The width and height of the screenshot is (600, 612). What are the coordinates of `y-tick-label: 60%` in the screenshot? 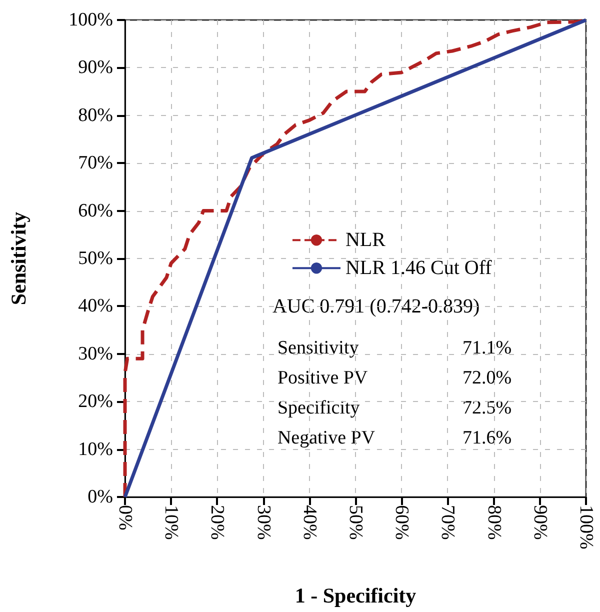 It's located at (96, 211).